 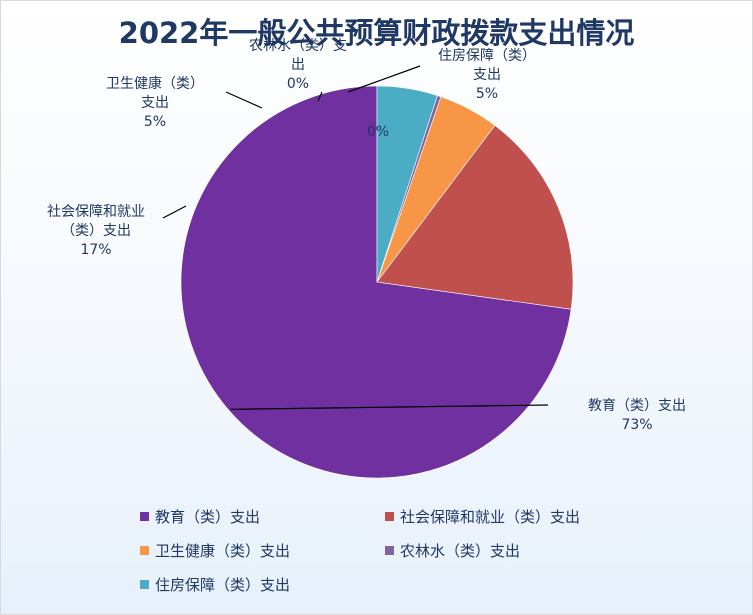 What do you see at coordinates (96, 231) in the screenshot?
I see `data-label: 社会保障和就业（类）支出 17%` at bounding box center [96, 231].